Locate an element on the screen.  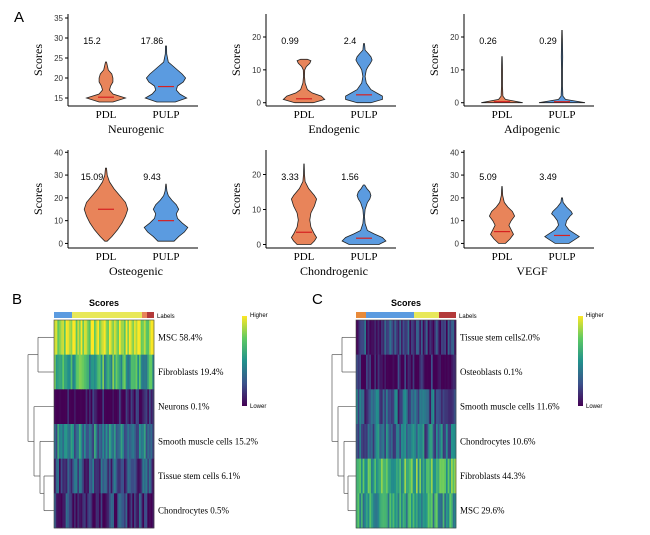
violin-pdl is located at coordinates (502, 80).